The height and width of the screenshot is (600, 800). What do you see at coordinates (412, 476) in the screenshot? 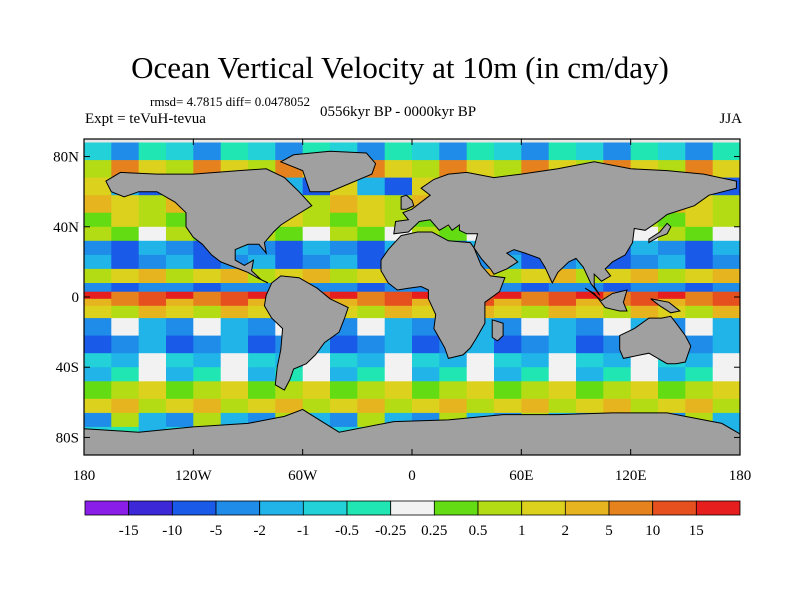
I see `lon-tick-label: 0` at bounding box center [412, 476].